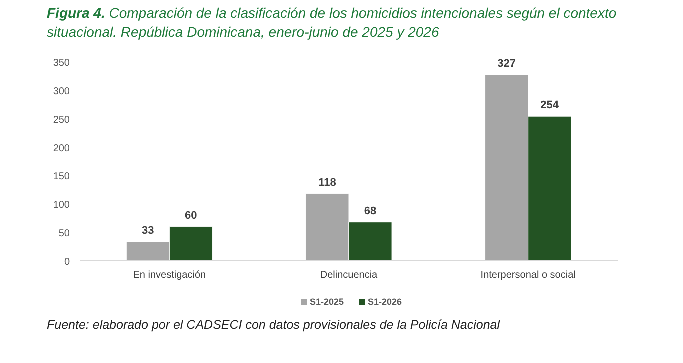 This screenshot has width=683, height=363. Describe the element at coordinates (61, 92) in the screenshot. I see `y-tick-label: 300` at that location.